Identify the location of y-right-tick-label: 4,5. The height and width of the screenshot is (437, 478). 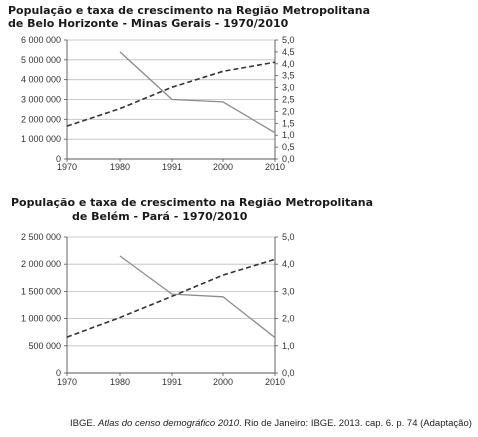
(288, 52).